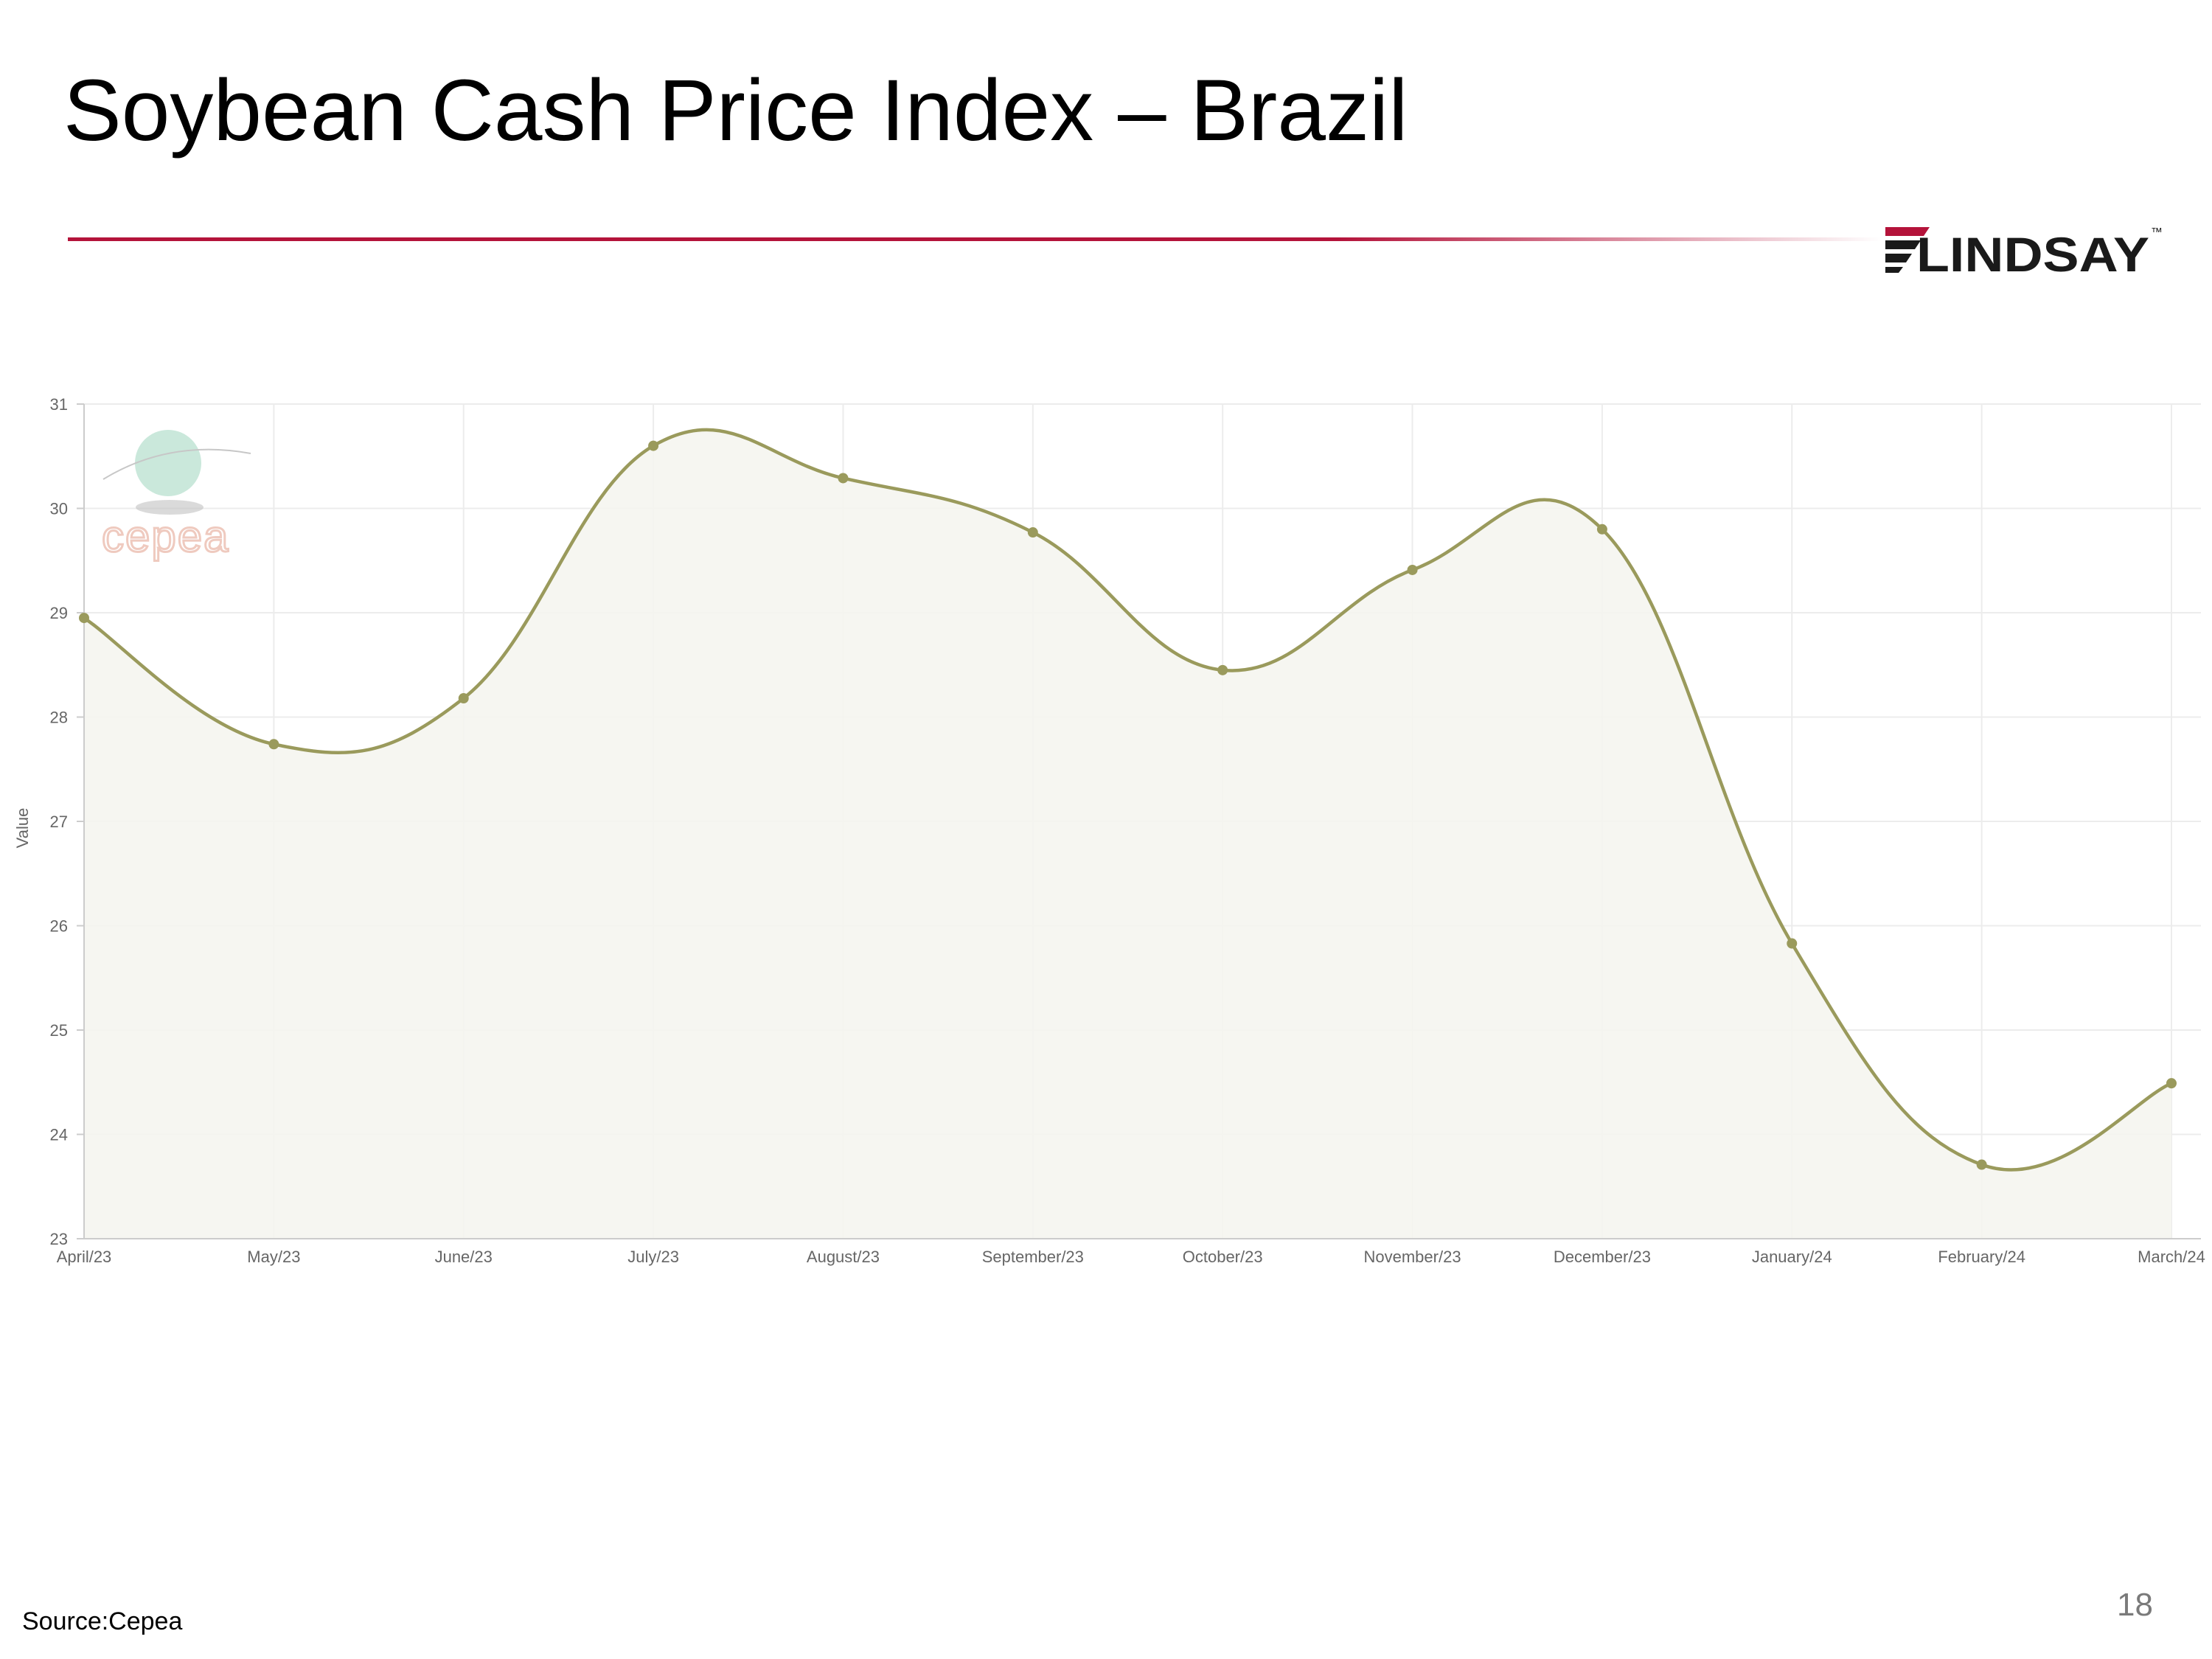 Image resolution: width=2212 pixels, height=1659 pixels. I want to click on title-divider, so click(975, 239).